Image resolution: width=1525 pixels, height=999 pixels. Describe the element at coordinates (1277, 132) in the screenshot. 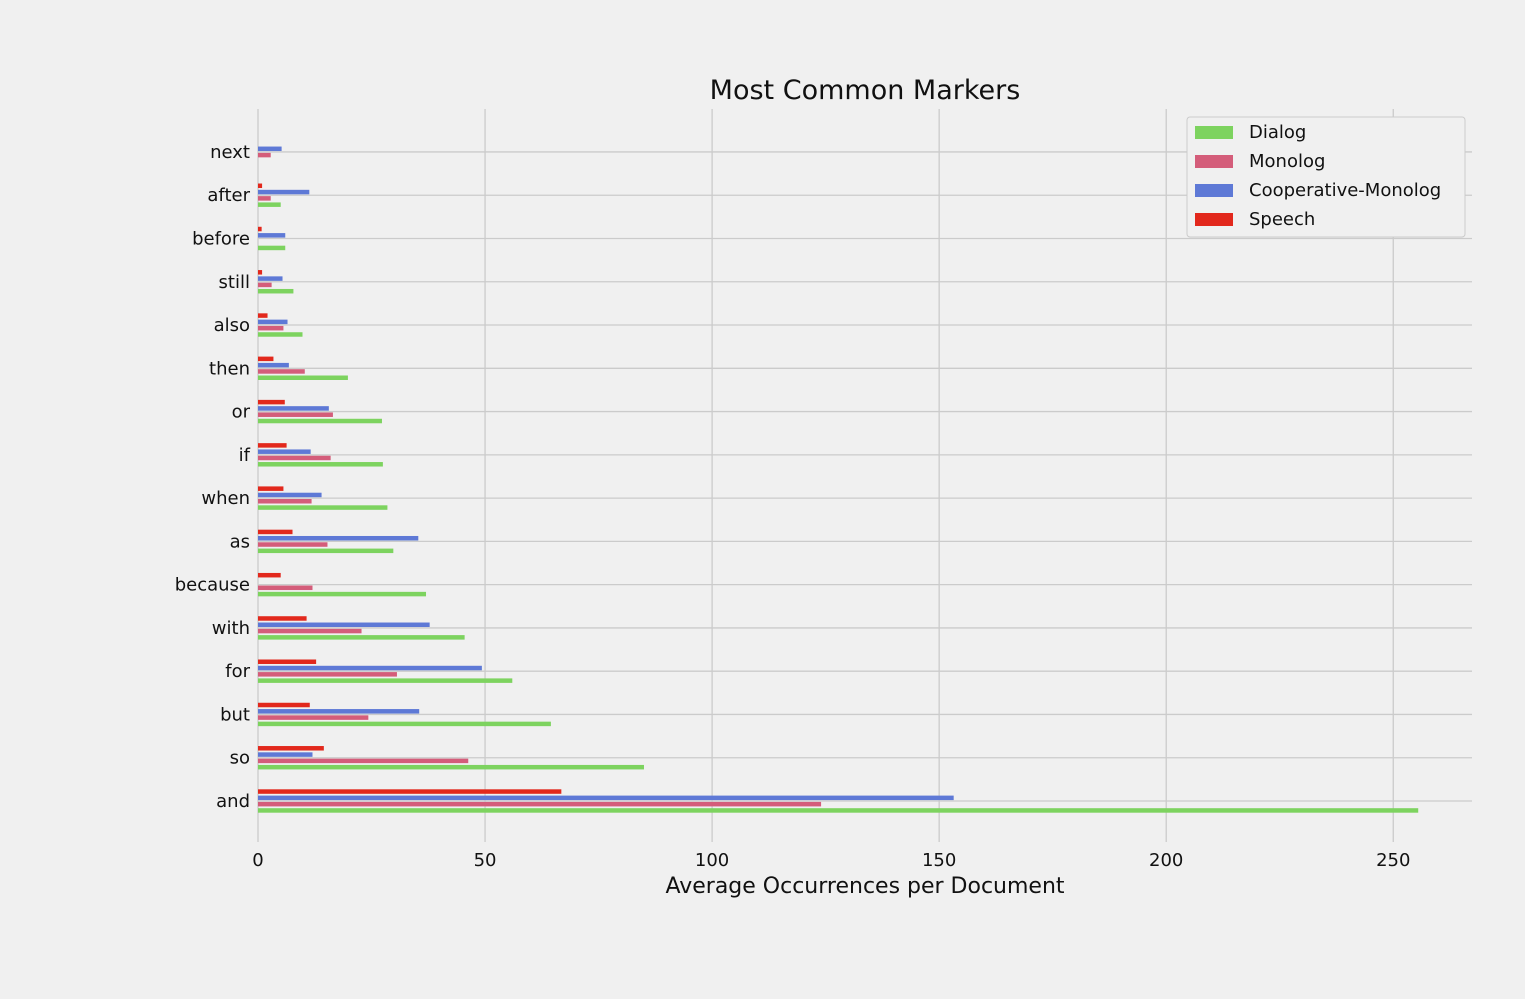

I see `legend-label: Dialog` at that location.